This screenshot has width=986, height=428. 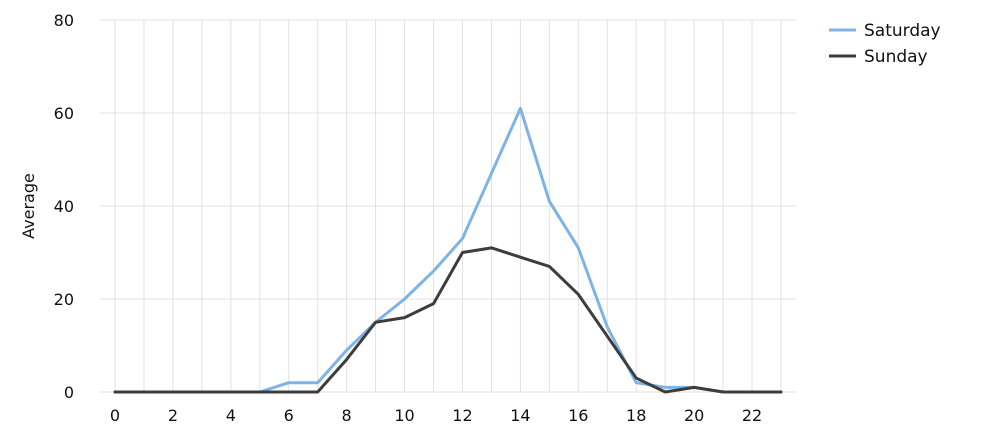 I want to click on x-tick-label: 10, so click(x=404, y=415).